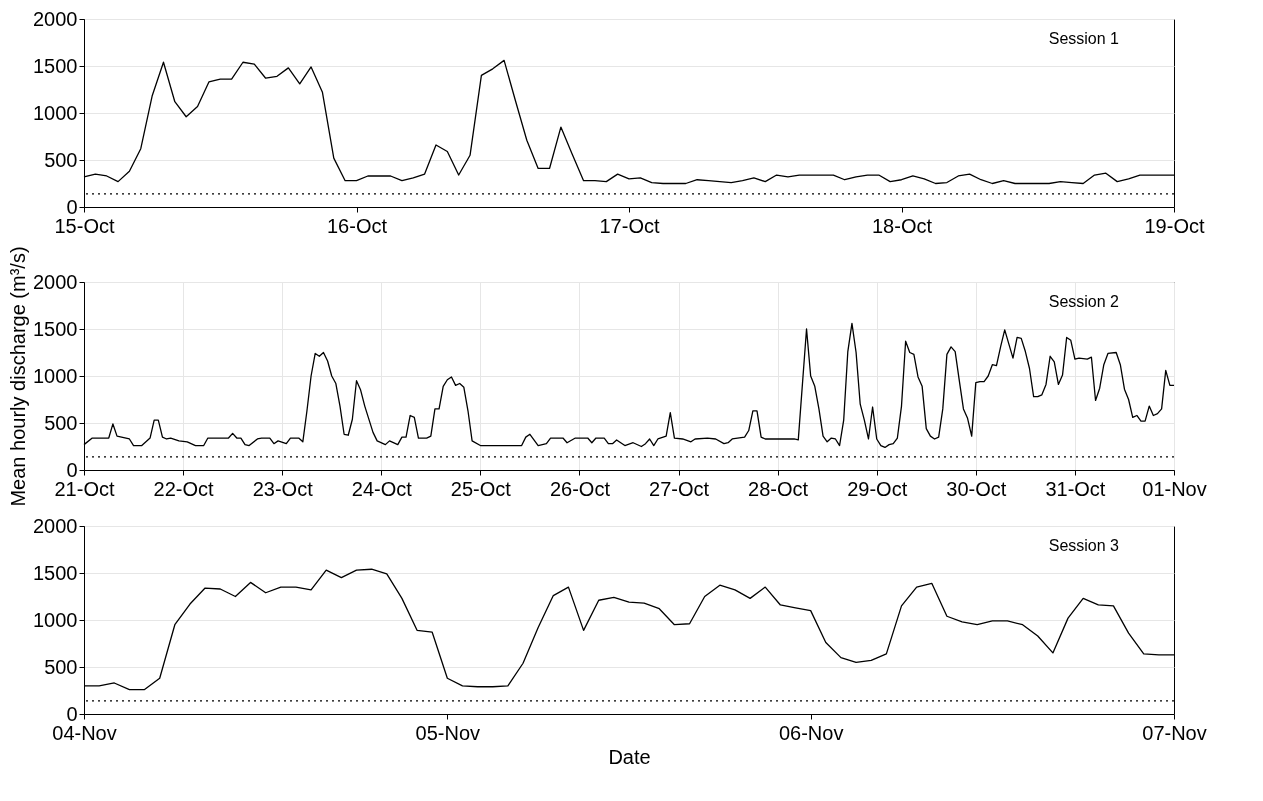 This screenshot has width=1263, height=801. What do you see at coordinates (976, 488) in the screenshot?
I see `x-tick-label: 30-Oct` at bounding box center [976, 488].